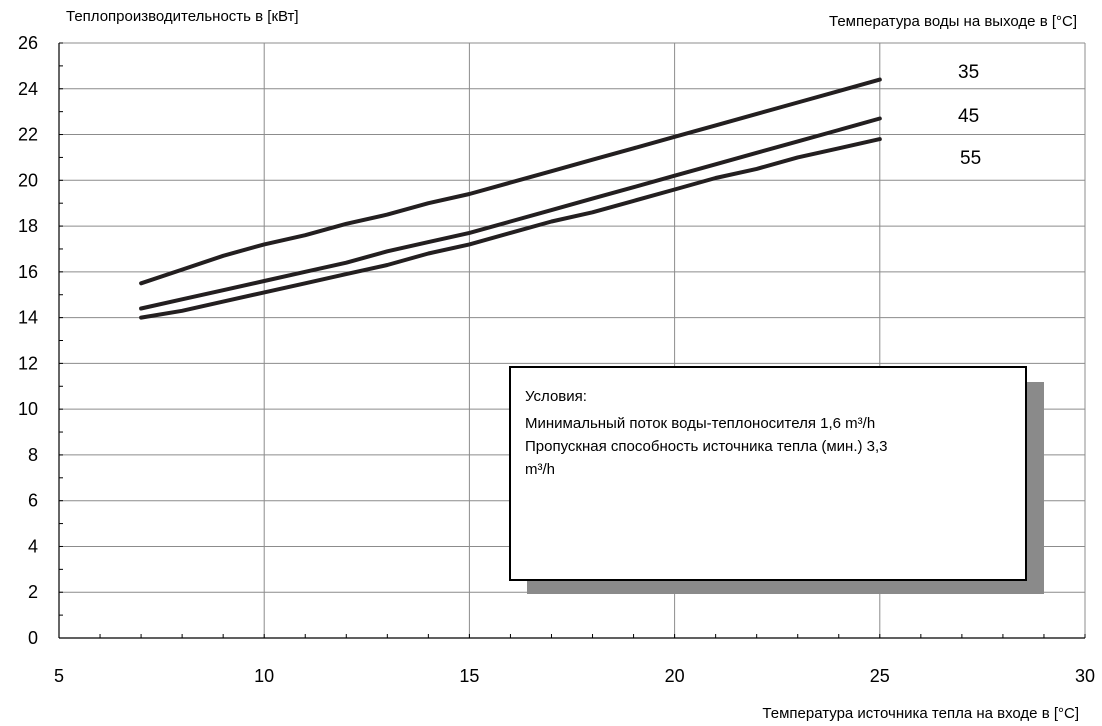  Describe the element at coordinates (768, 473) in the screenshot. I see `conditions-box-frame` at that location.